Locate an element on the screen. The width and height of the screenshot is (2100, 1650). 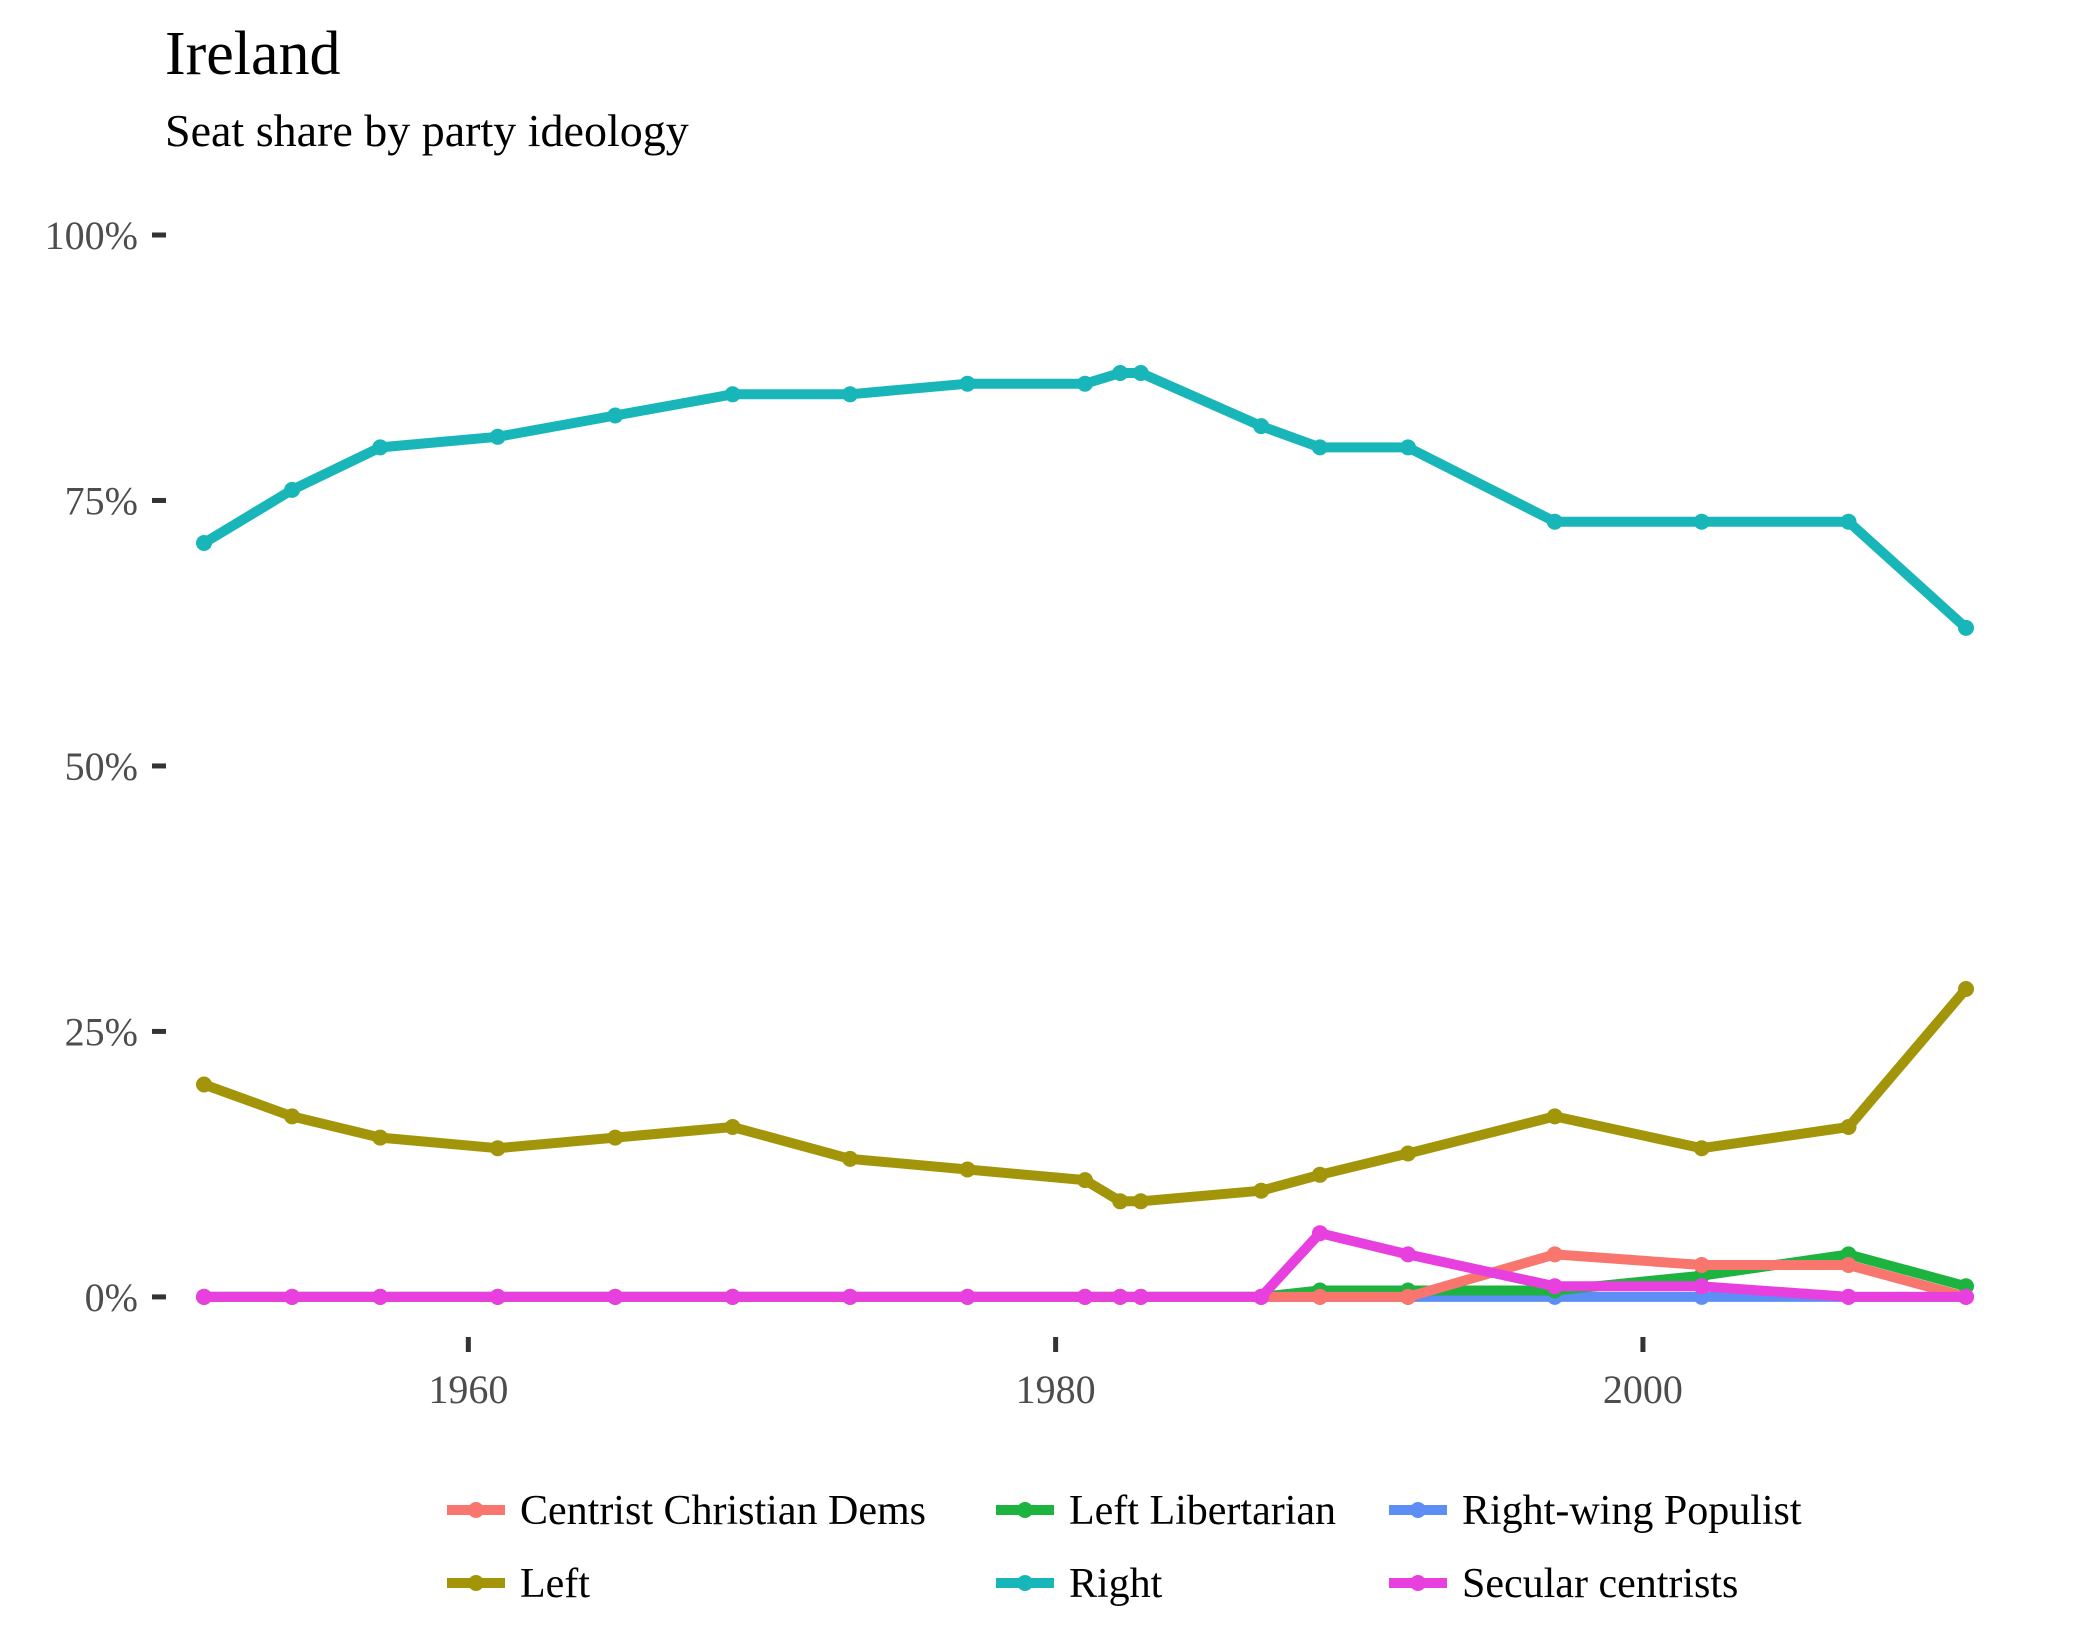
y-tick-label: 0% is located at coordinates (111, 1297).